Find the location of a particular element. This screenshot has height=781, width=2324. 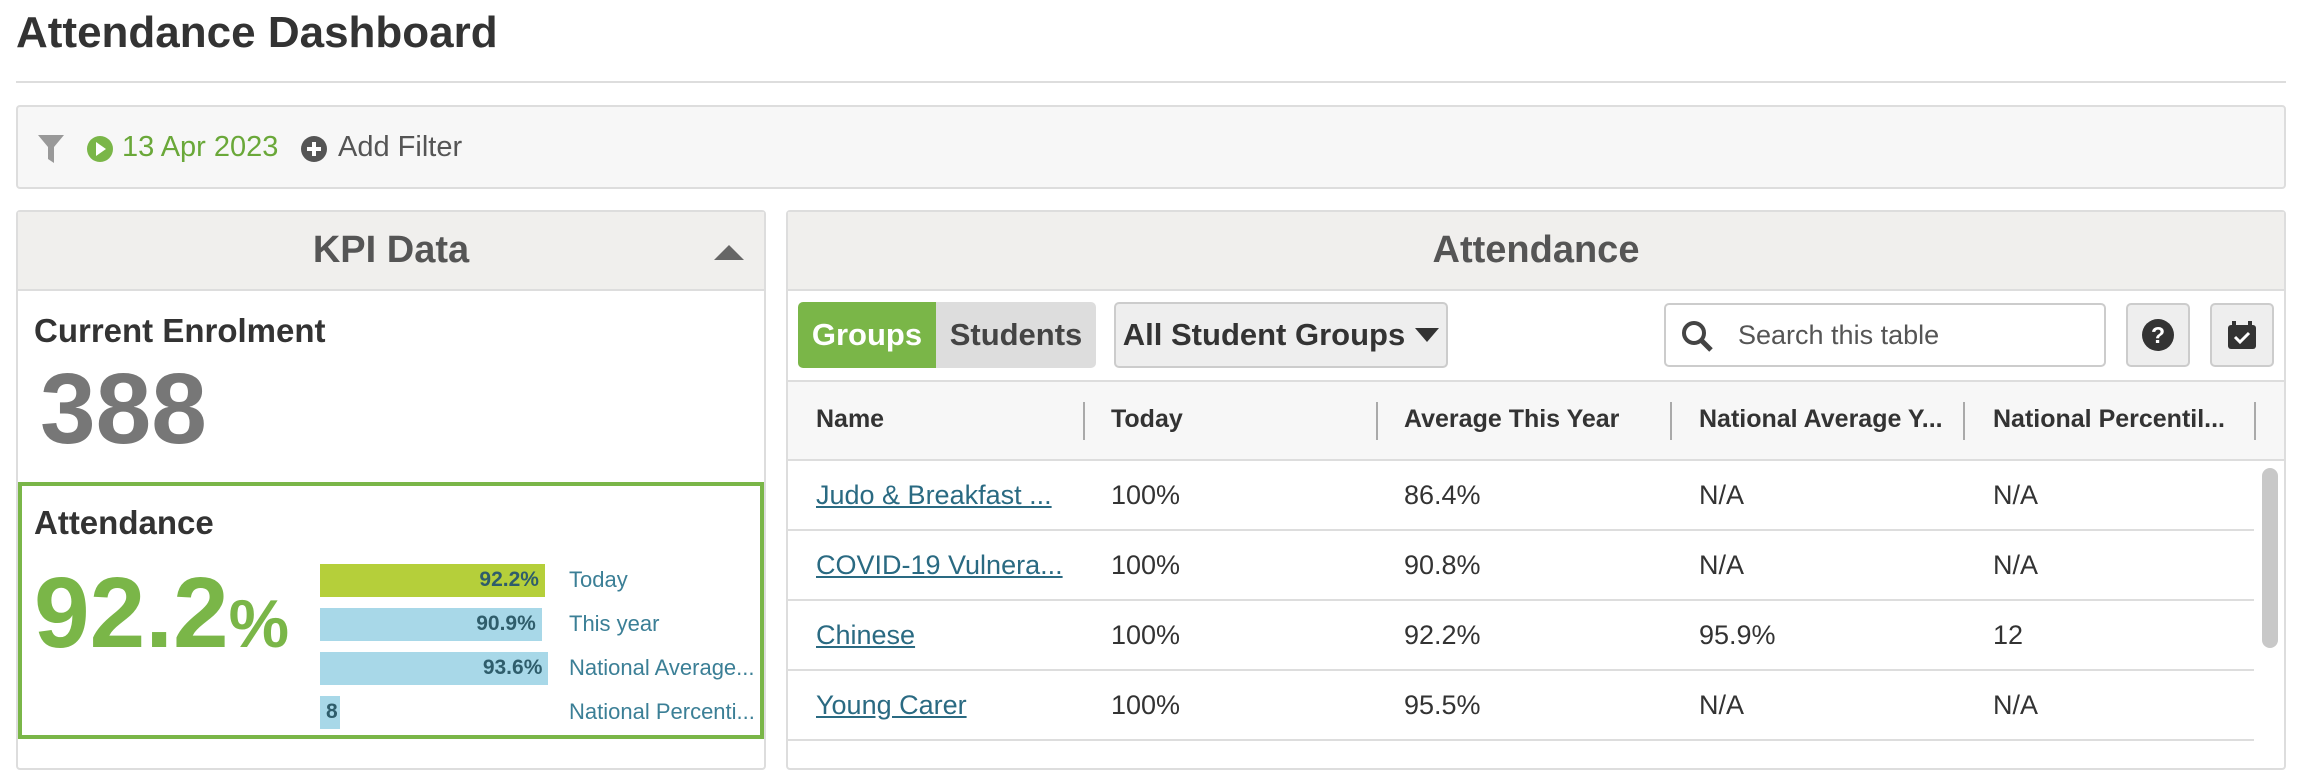

enrolment-value: 388 is located at coordinates (123, 409).